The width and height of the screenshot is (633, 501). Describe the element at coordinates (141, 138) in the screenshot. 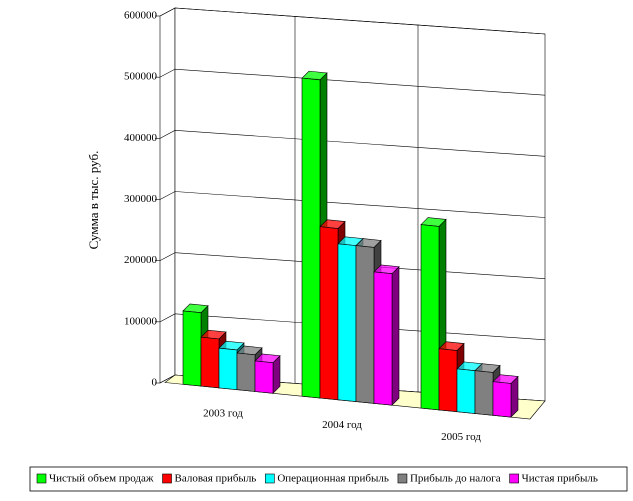

I see `y-tick-label: 400000` at that location.